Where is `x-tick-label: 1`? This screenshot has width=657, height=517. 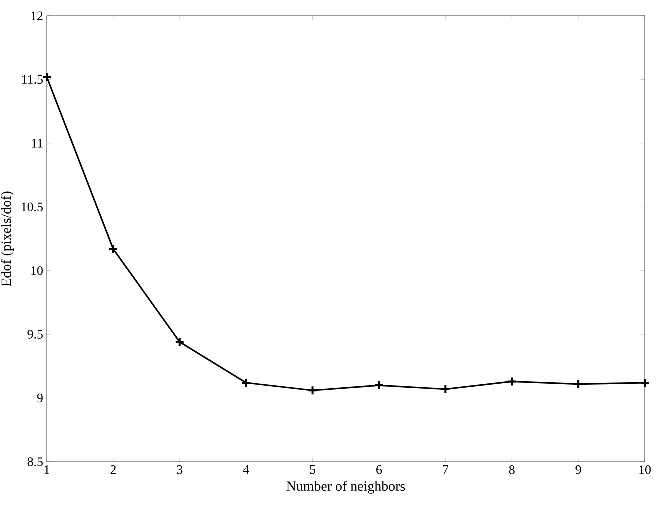
x-tick-label: 1 is located at coordinates (47, 470).